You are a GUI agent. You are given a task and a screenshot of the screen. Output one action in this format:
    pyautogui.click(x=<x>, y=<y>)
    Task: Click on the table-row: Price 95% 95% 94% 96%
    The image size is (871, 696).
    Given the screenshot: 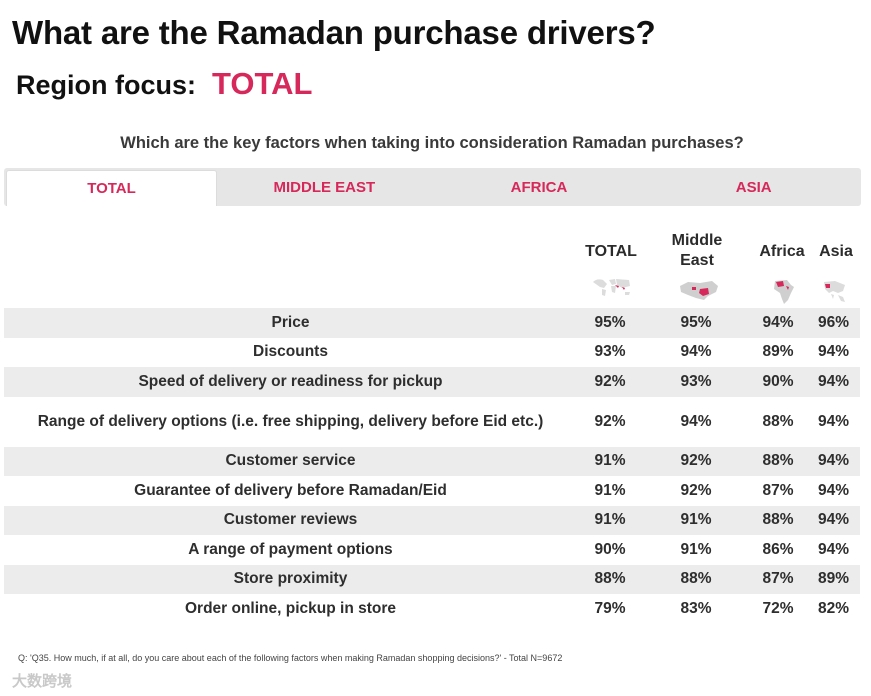 What is the action you would take?
    pyautogui.click(x=432, y=323)
    